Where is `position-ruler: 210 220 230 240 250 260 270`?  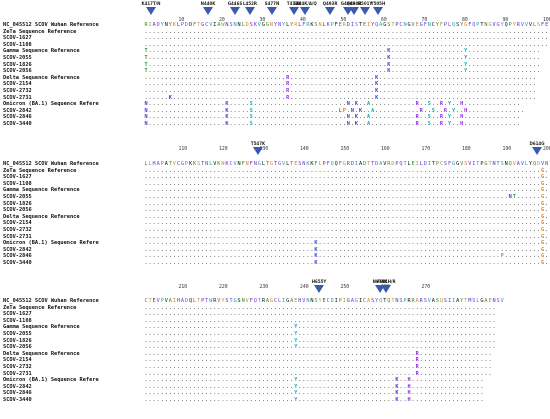
position-ruler: 210 220 230 240 250 260 270 is located at coordinates (344, 287).